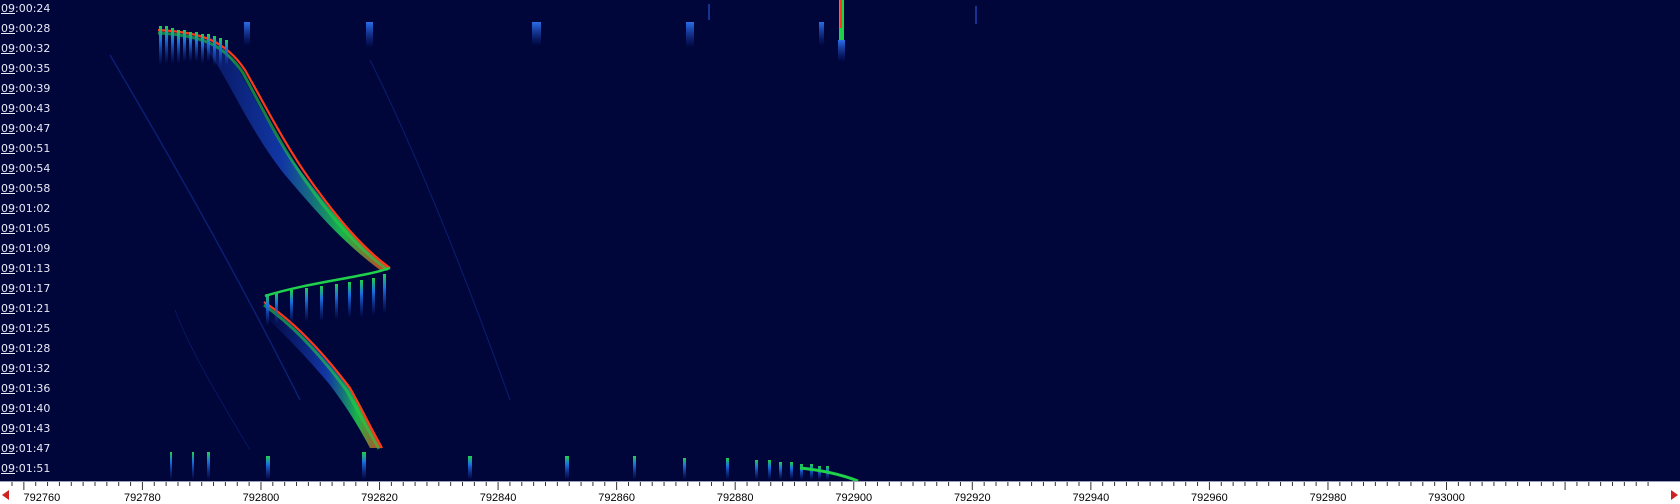 This screenshot has height=504, width=1680. What do you see at coordinates (33, 148) in the screenshot?
I see `time-label-rest: :00:51` at bounding box center [33, 148].